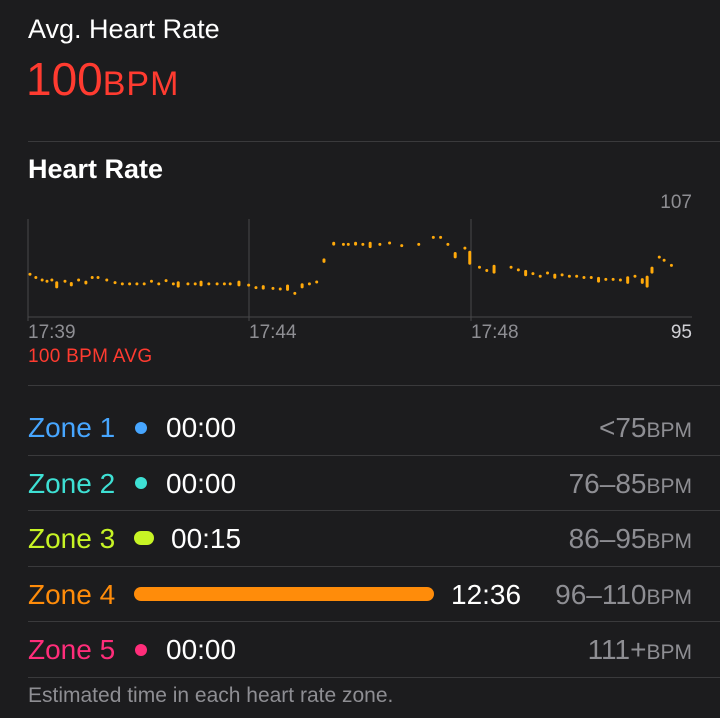 This screenshot has width=720, height=718. I want to click on zone-2-bar, so click(141, 483).